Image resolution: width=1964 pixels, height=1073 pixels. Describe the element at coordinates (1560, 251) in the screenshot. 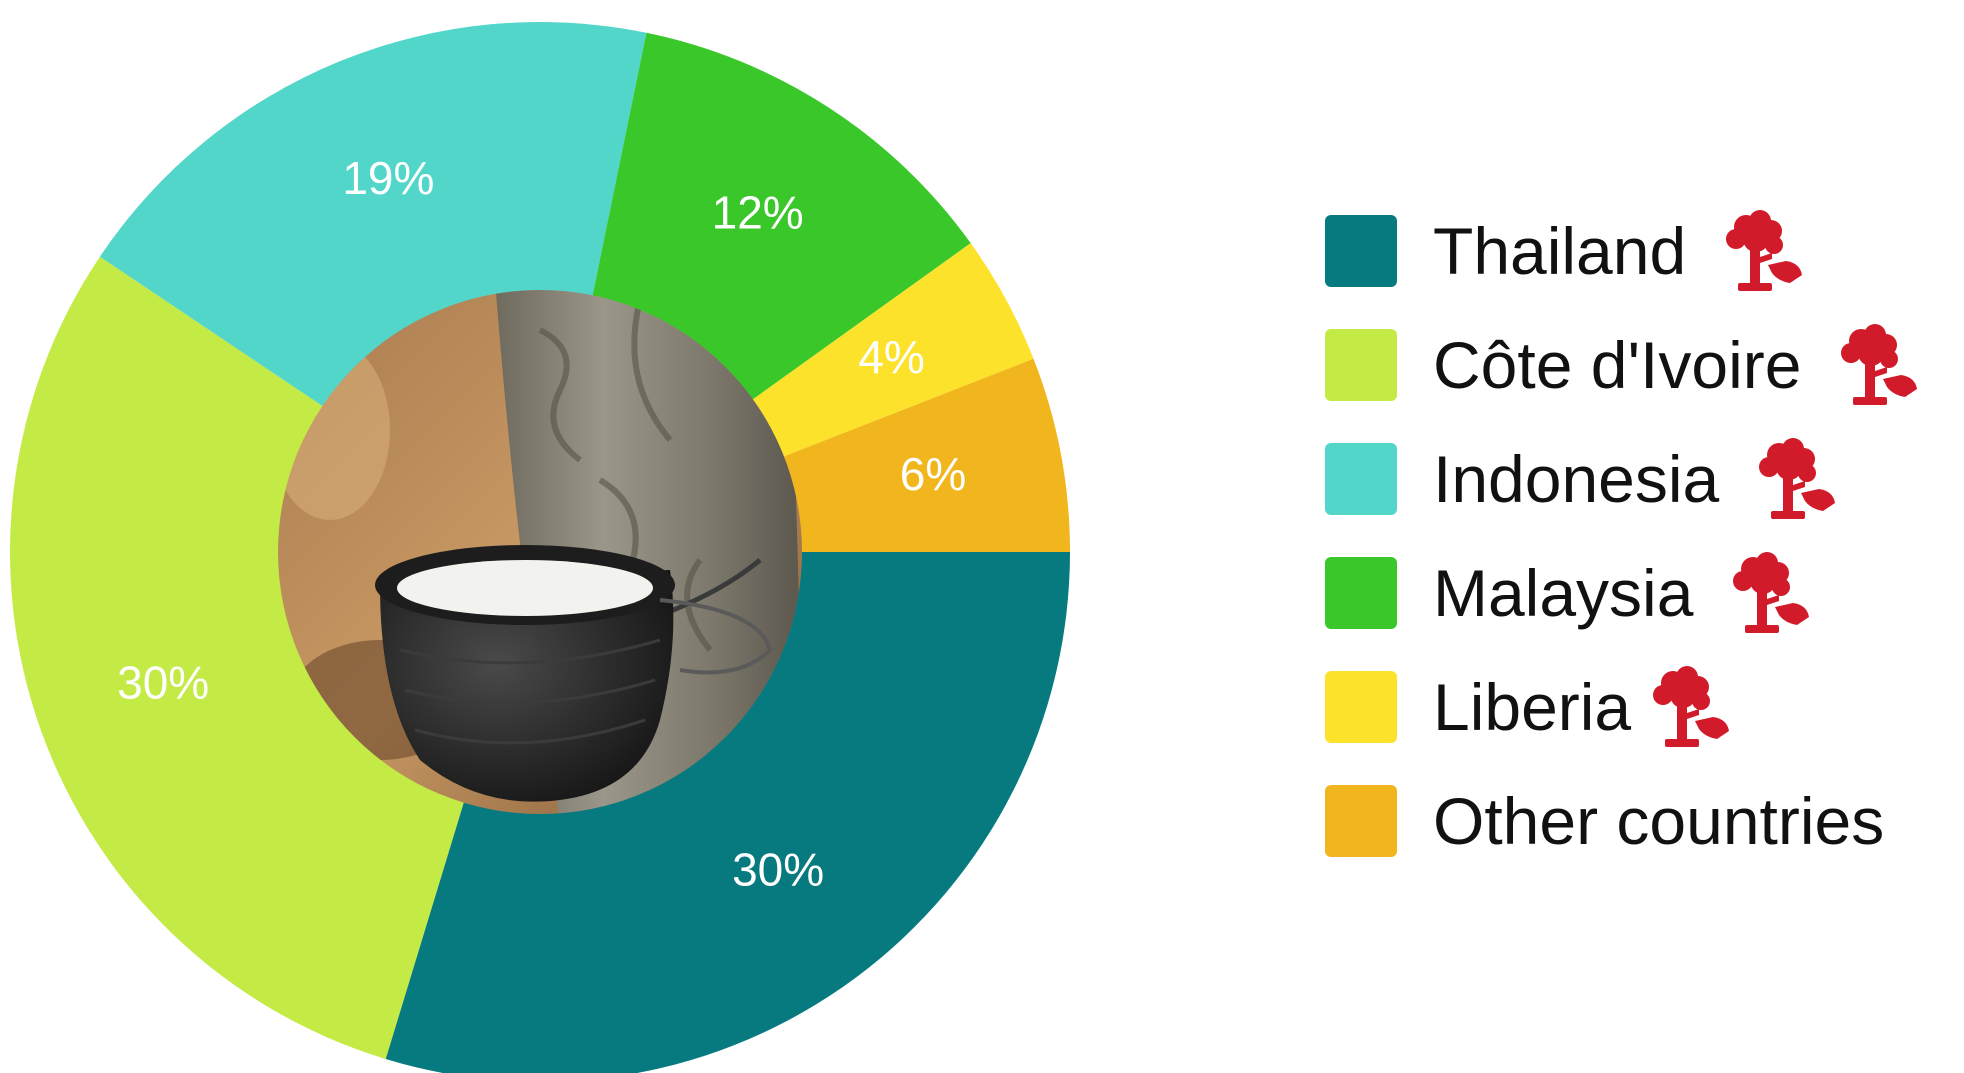

I see `legend-label: Thailand` at that location.